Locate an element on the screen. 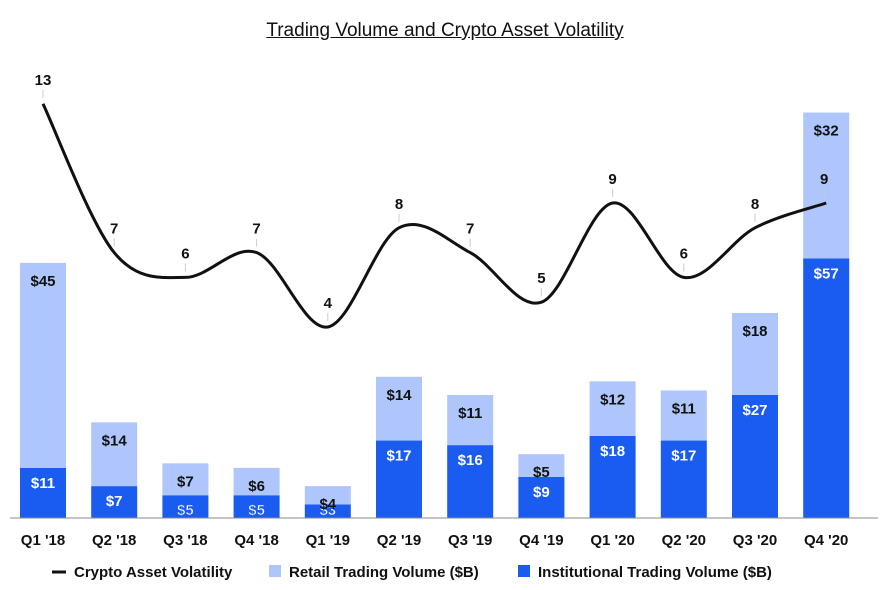  data-label-volatility-8: 9 is located at coordinates (612, 179).